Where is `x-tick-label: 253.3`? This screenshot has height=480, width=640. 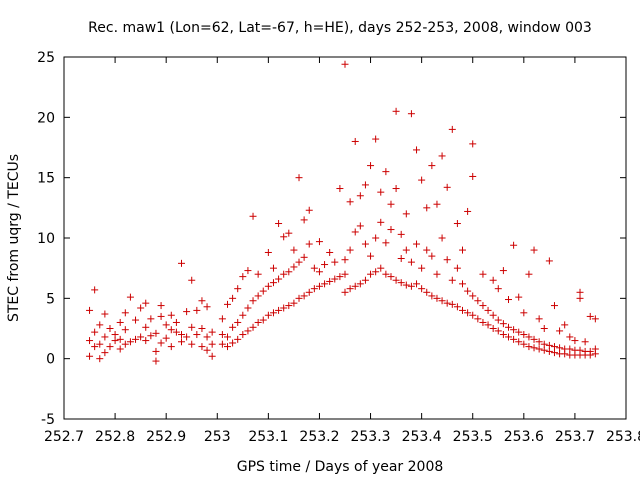 x-tick-label: 253.3 is located at coordinates (370, 437).